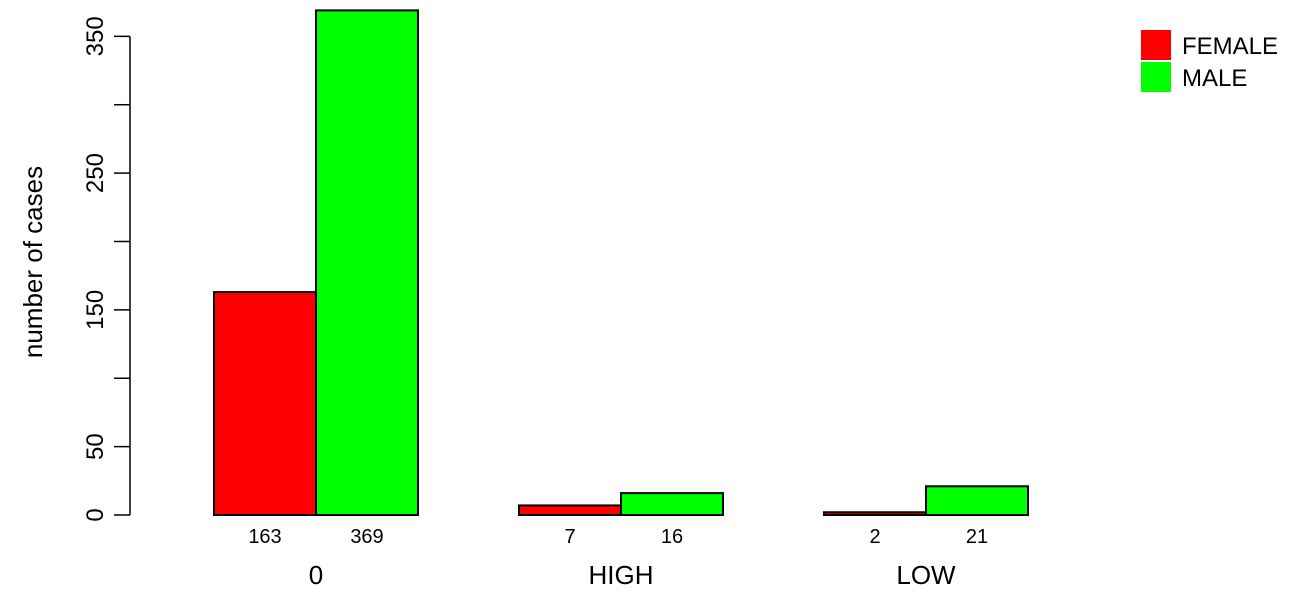 This screenshot has width=1307, height=597. Describe the element at coordinates (95, 514) in the screenshot. I see `y-tick-label: 0` at that location.